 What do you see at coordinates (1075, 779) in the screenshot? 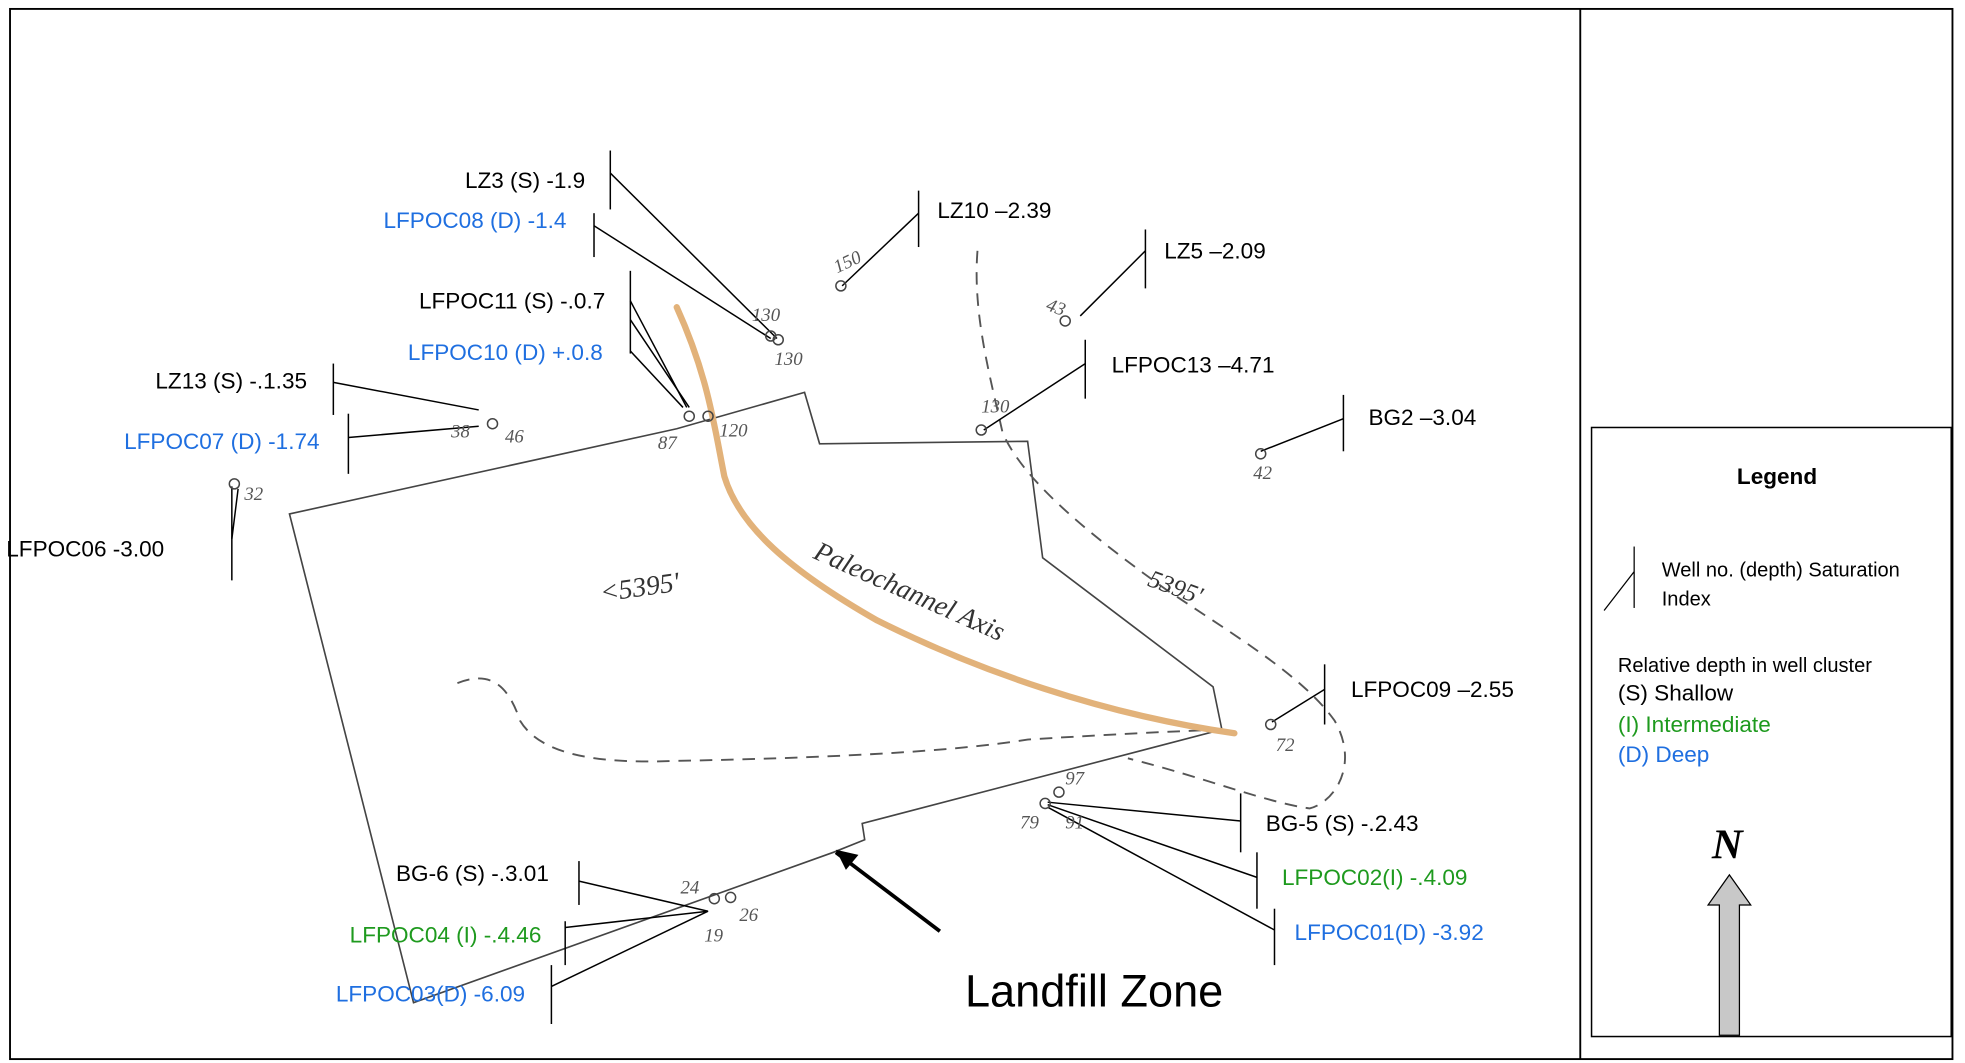
I see `well-number: 97` at bounding box center [1075, 779].